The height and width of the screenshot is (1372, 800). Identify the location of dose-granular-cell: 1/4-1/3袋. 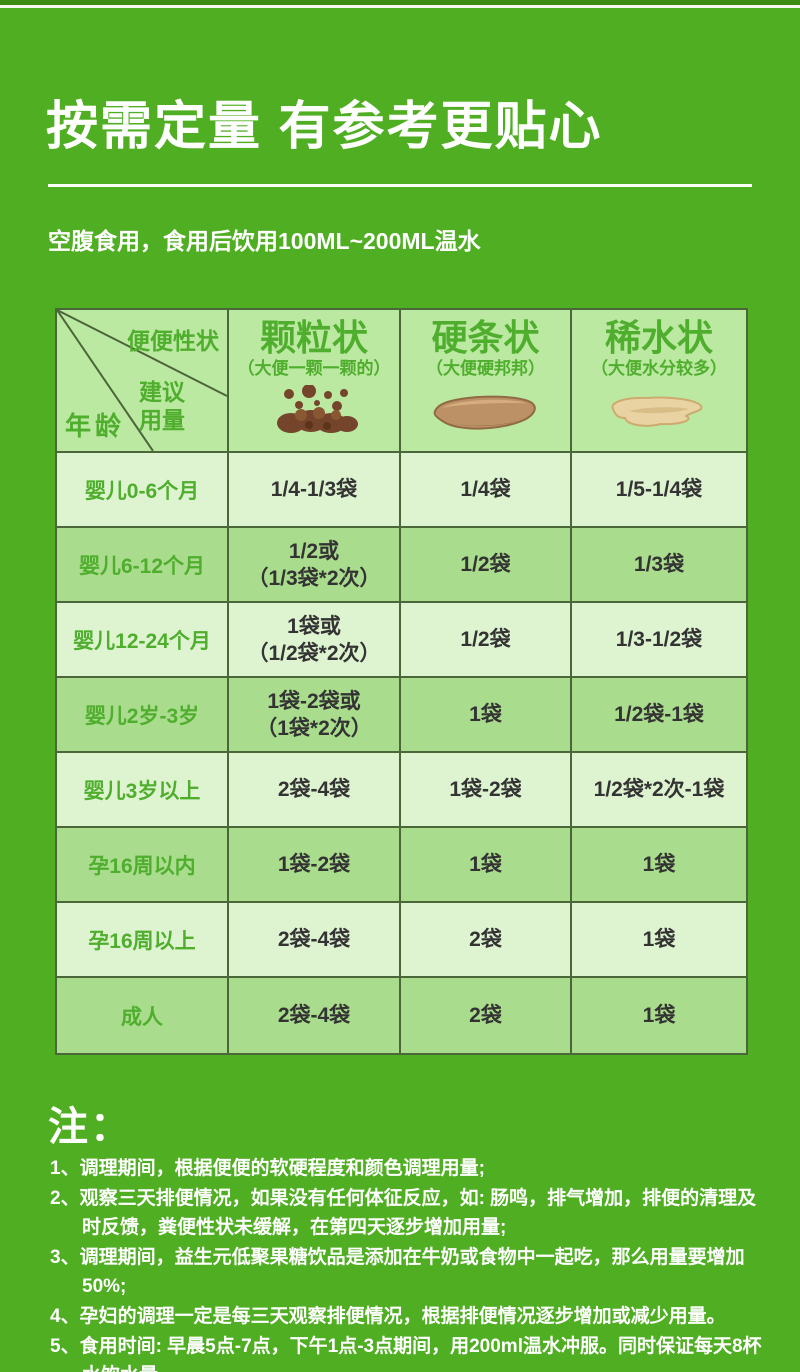
(315, 490).